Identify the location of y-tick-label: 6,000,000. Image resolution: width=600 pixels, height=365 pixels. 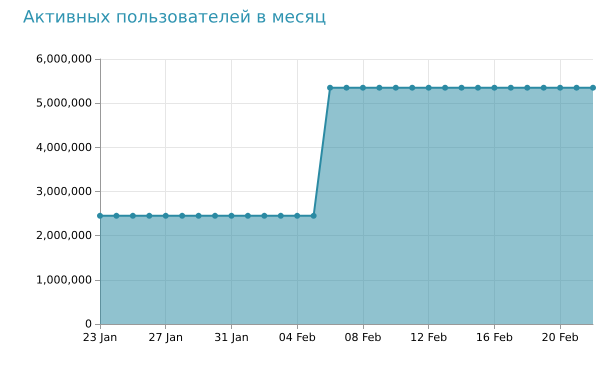
(64, 59).